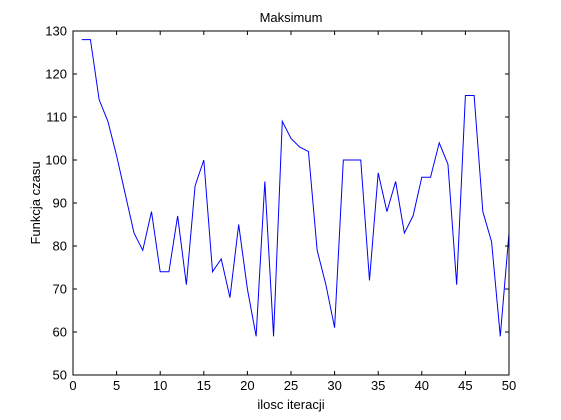  What do you see at coordinates (60, 332) in the screenshot?
I see `y-tick-label: 60` at bounding box center [60, 332].